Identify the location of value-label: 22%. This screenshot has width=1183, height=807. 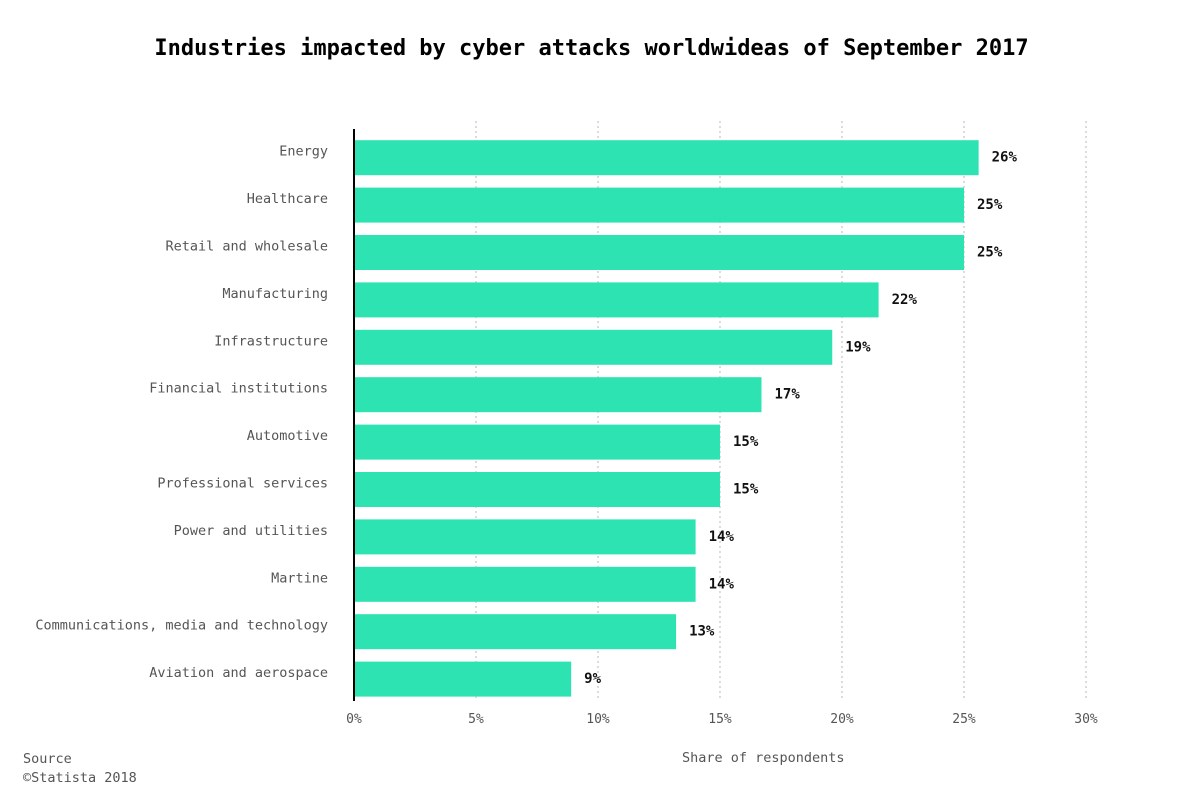
(905, 300).